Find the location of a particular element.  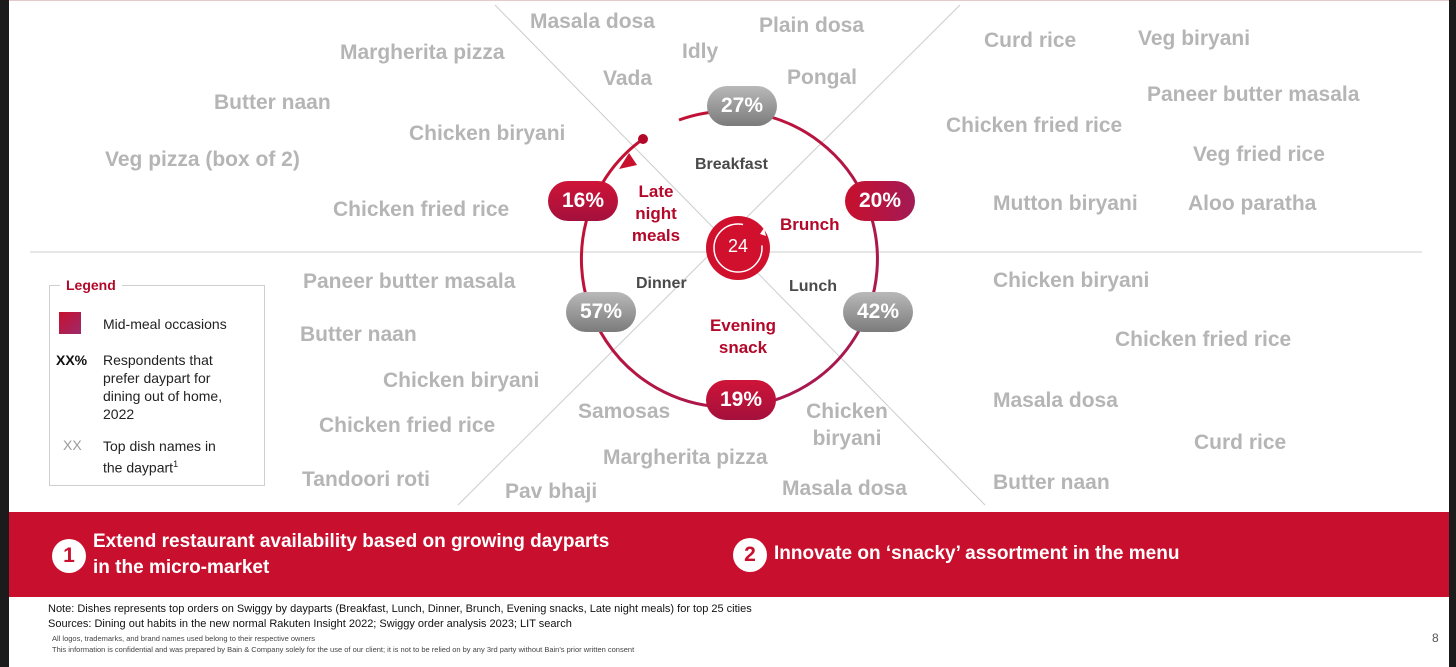

legend-dish-key: XX is located at coordinates (72, 445).